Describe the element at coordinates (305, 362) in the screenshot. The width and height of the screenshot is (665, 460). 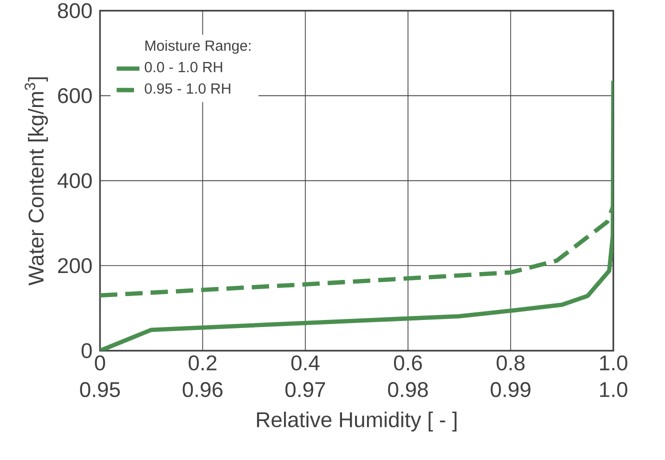
I see `x-tick-label: 0.4` at that location.